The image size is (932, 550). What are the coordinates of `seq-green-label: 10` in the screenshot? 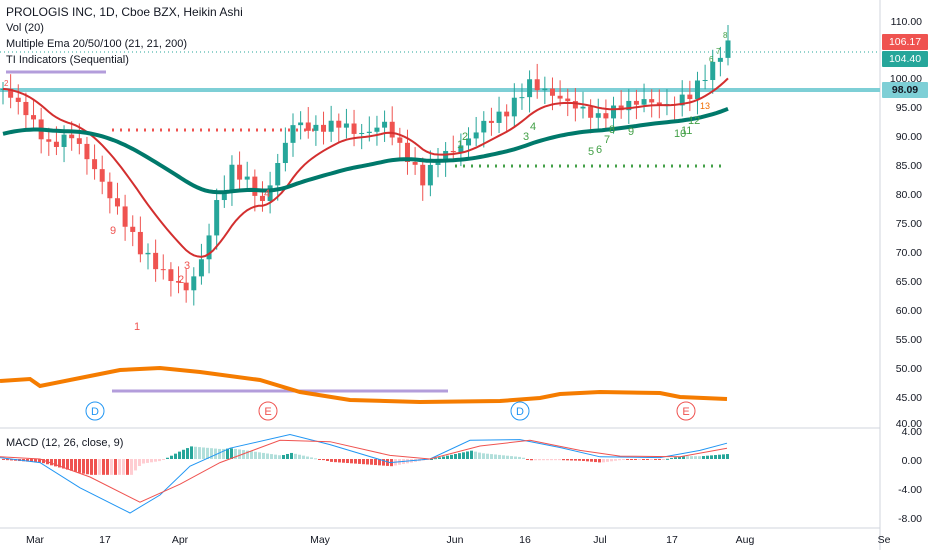 It's located at (680, 134).